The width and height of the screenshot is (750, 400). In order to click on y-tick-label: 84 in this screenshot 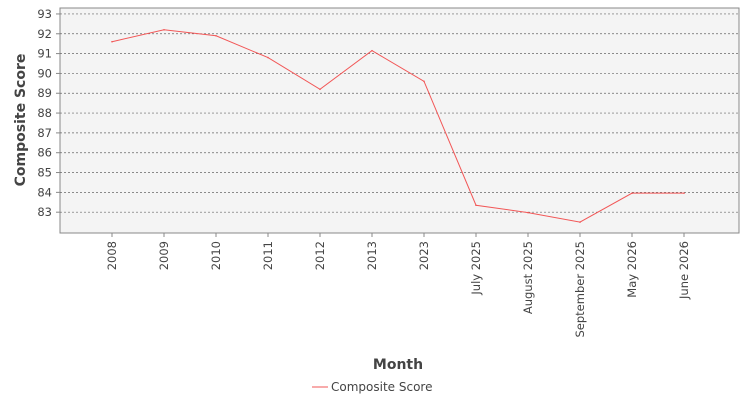, I will do `click(44, 192)`.